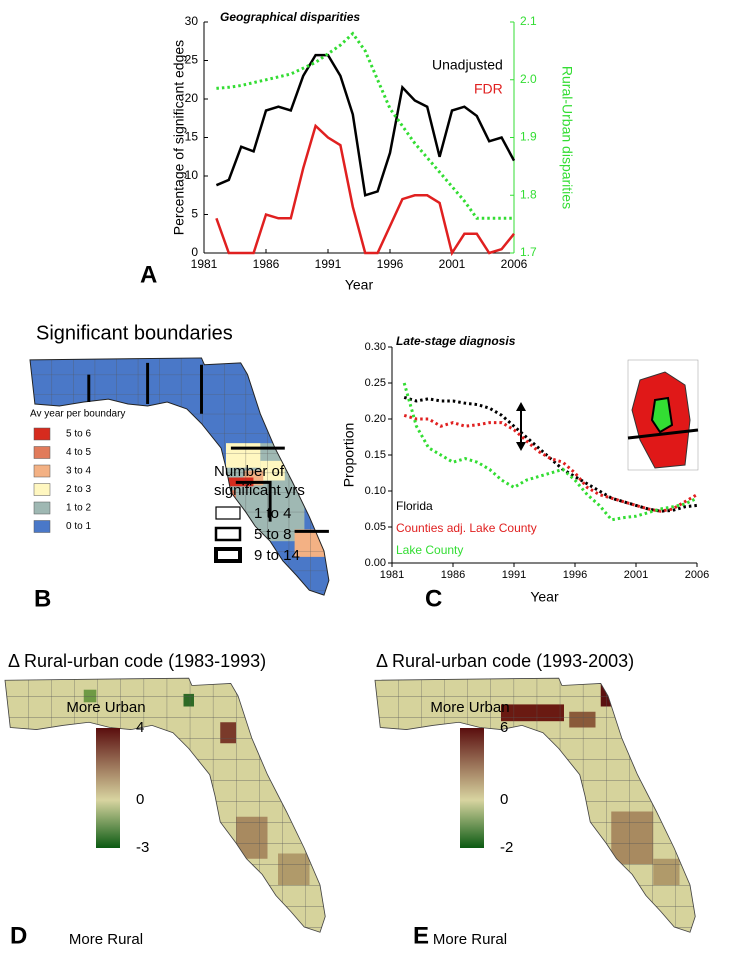 This screenshot has width=729, height=959. What do you see at coordinates (375, 419) in the screenshot?
I see `y-tick-label: 0.20` at bounding box center [375, 419].